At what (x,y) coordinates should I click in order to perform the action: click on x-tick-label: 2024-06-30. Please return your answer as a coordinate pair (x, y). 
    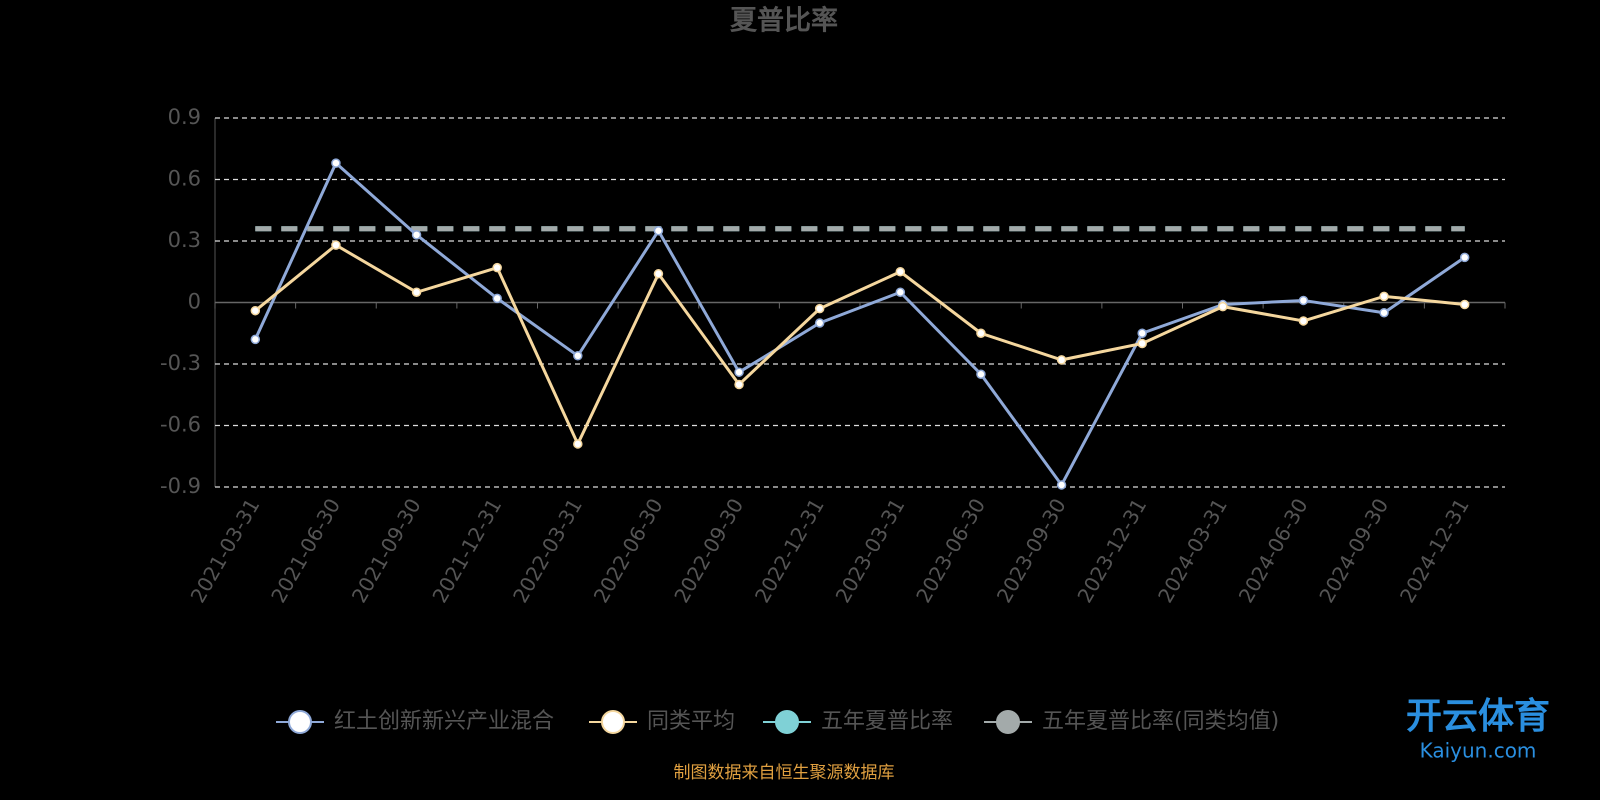
    Looking at the image, I should click on (1273, 550).